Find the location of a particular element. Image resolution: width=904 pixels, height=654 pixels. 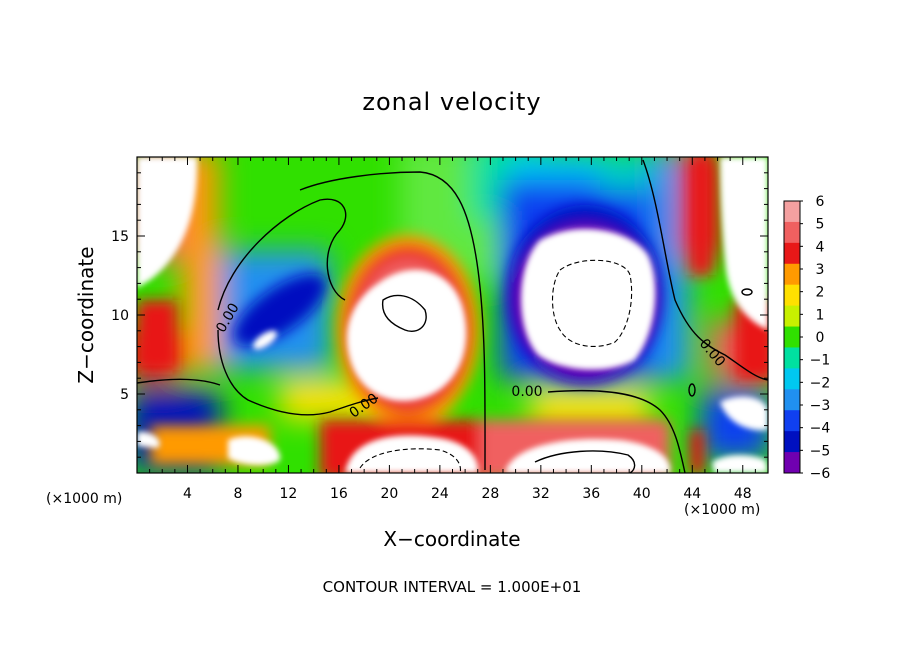

colorbar-label: −5 is located at coordinates (820, 451).